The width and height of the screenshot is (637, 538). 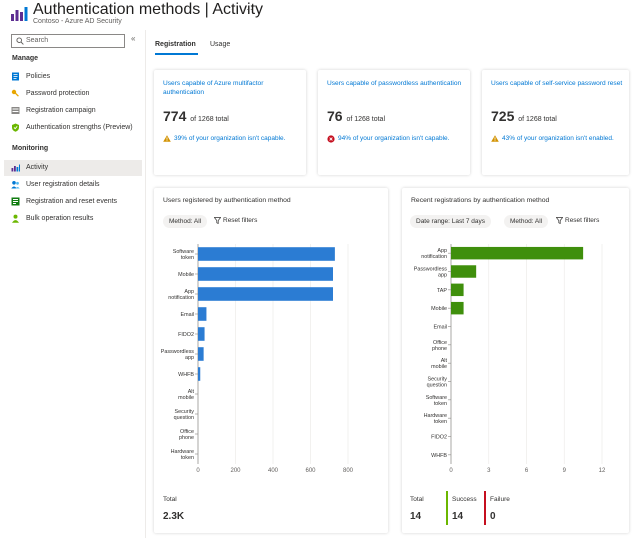 What do you see at coordinates (178, 355) in the screenshot?
I see `y-category-label: Passwordless app` at bounding box center [178, 355].